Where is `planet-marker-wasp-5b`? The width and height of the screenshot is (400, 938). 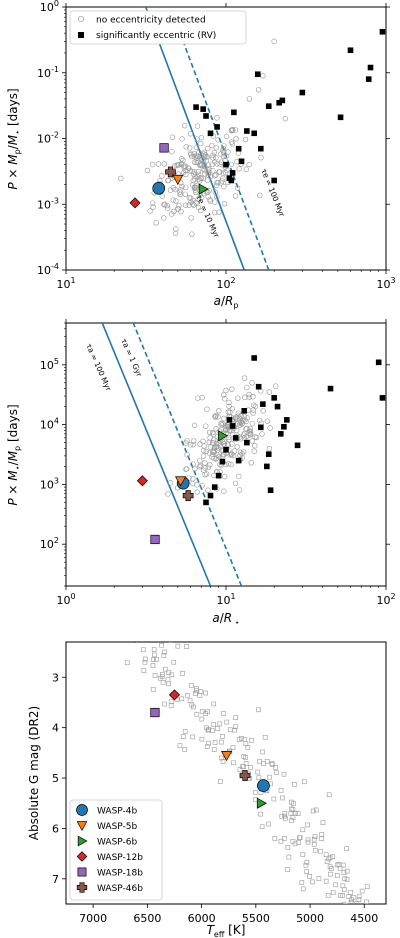 planet-marker-wasp-5b is located at coordinates (180, 481).